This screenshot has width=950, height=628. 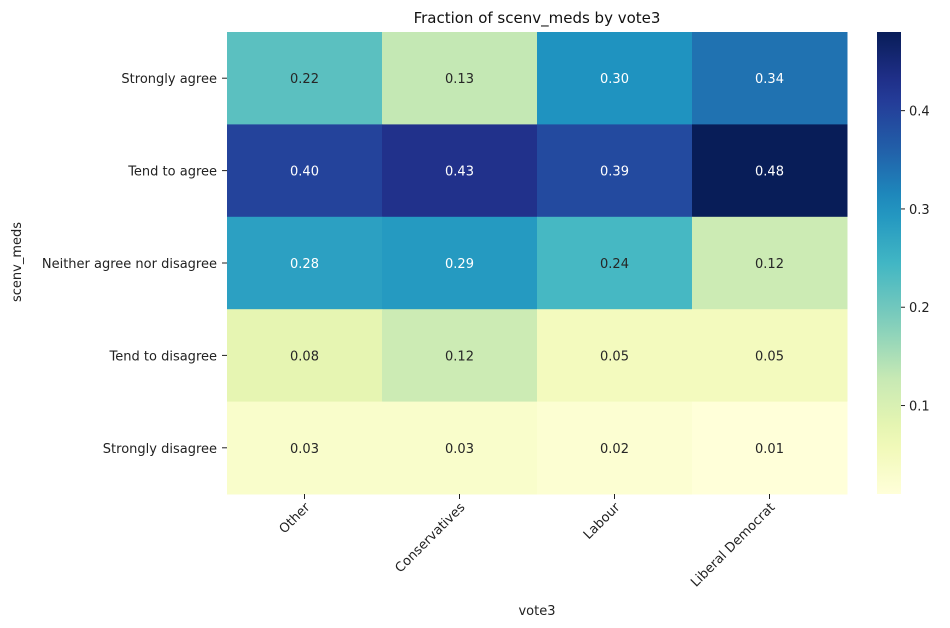 I want to click on cell-value-label: 0.13, so click(x=459, y=79).